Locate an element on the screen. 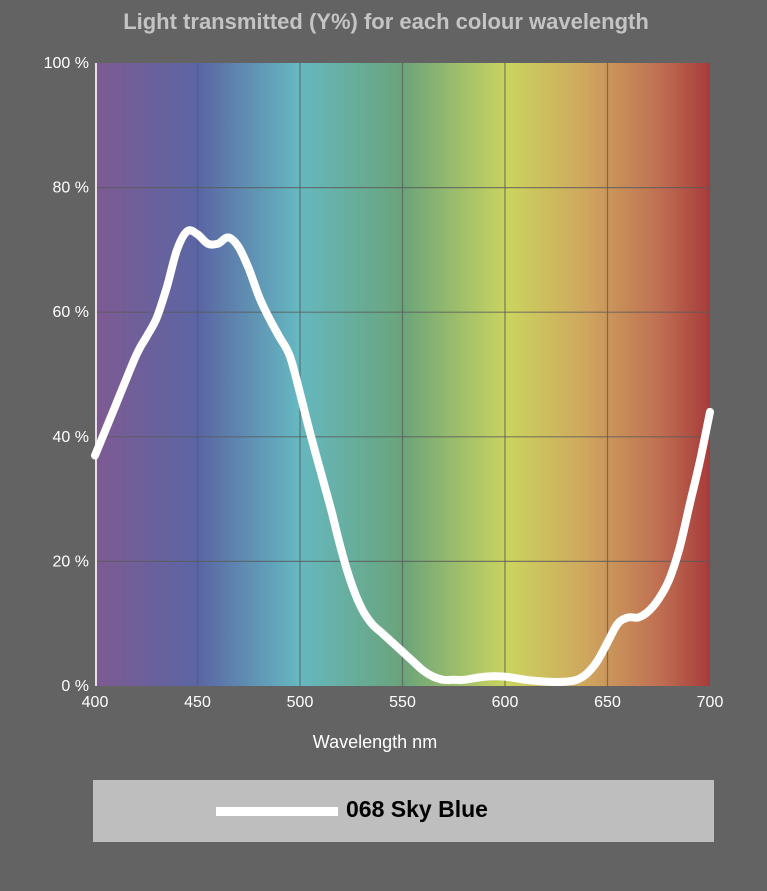 The height and width of the screenshot is (891, 767). x-tick-label: 400 is located at coordinates (95, 702).